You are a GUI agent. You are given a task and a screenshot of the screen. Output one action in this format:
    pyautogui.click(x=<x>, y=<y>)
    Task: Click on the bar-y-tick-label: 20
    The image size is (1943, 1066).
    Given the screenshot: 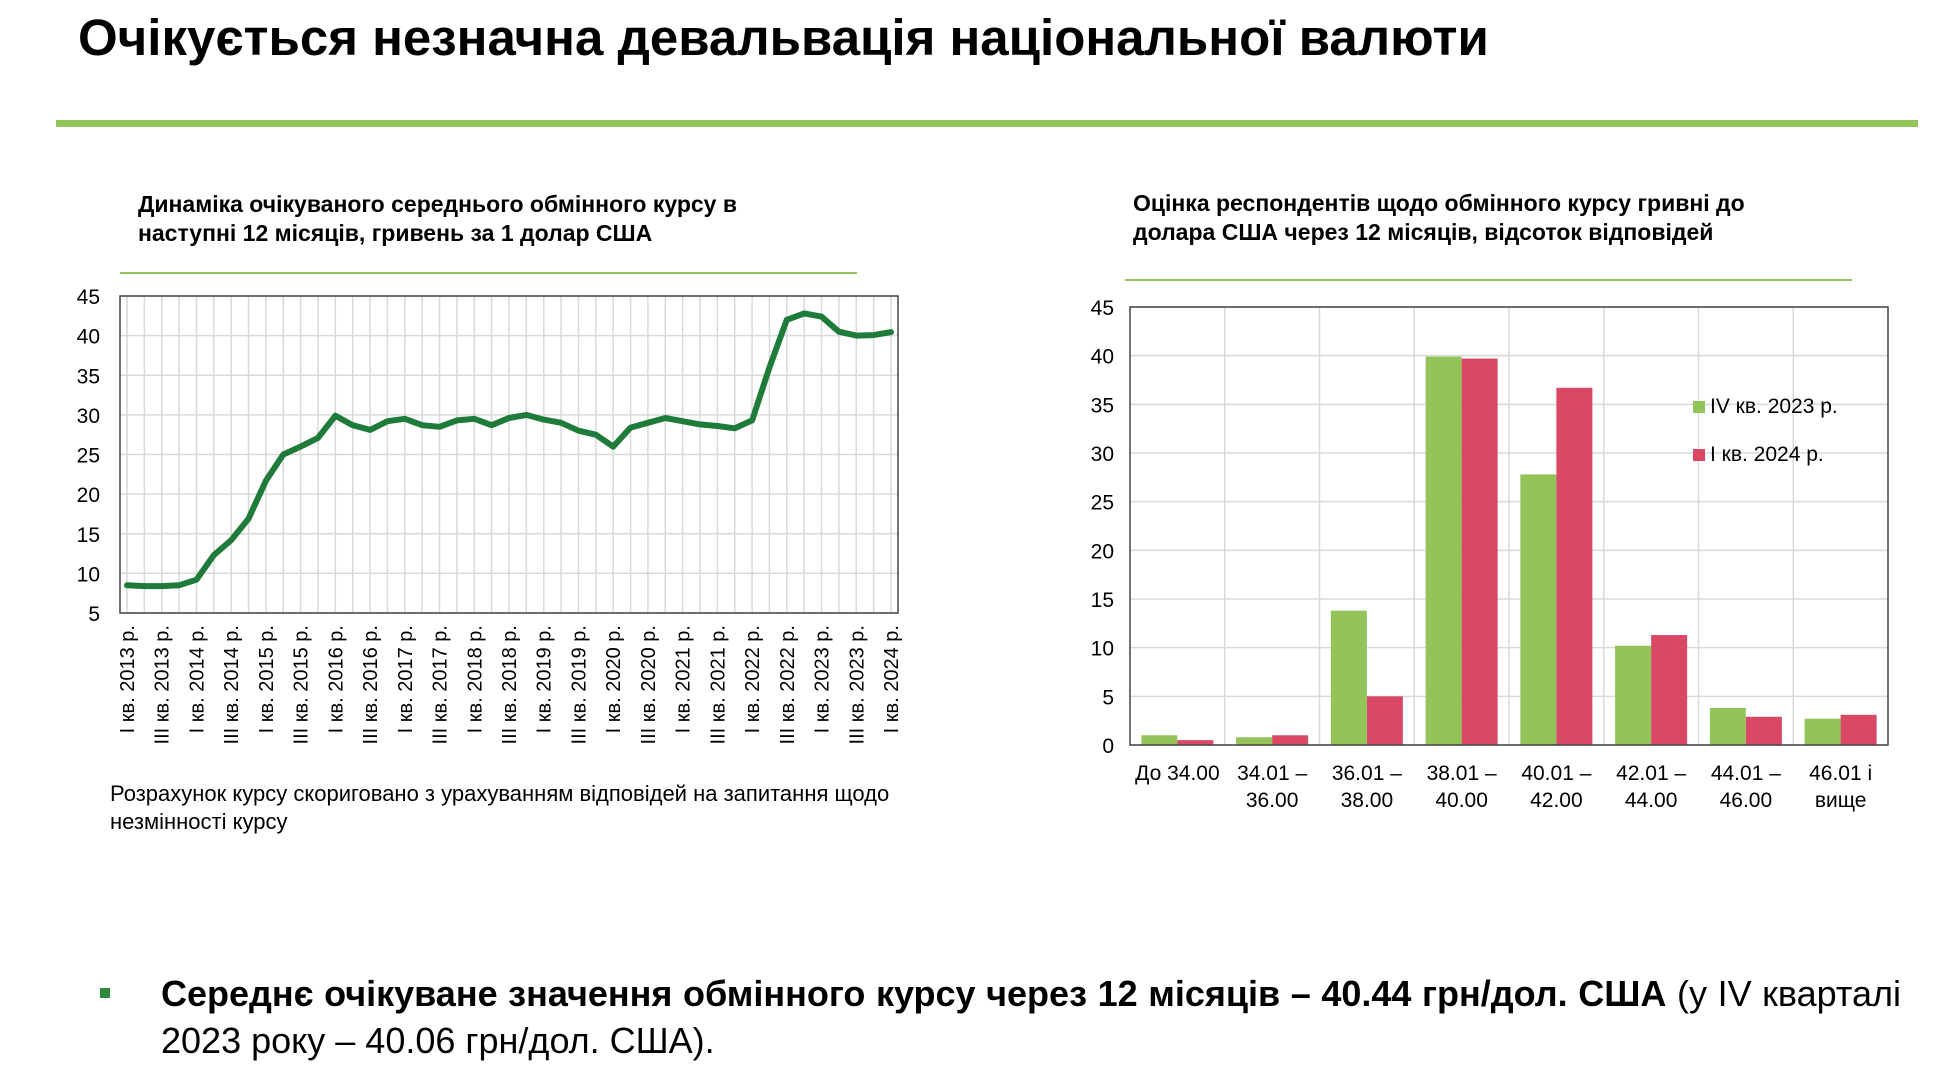 What is the action you would take?
    pyautogui.click(x=1102, y=551)
    